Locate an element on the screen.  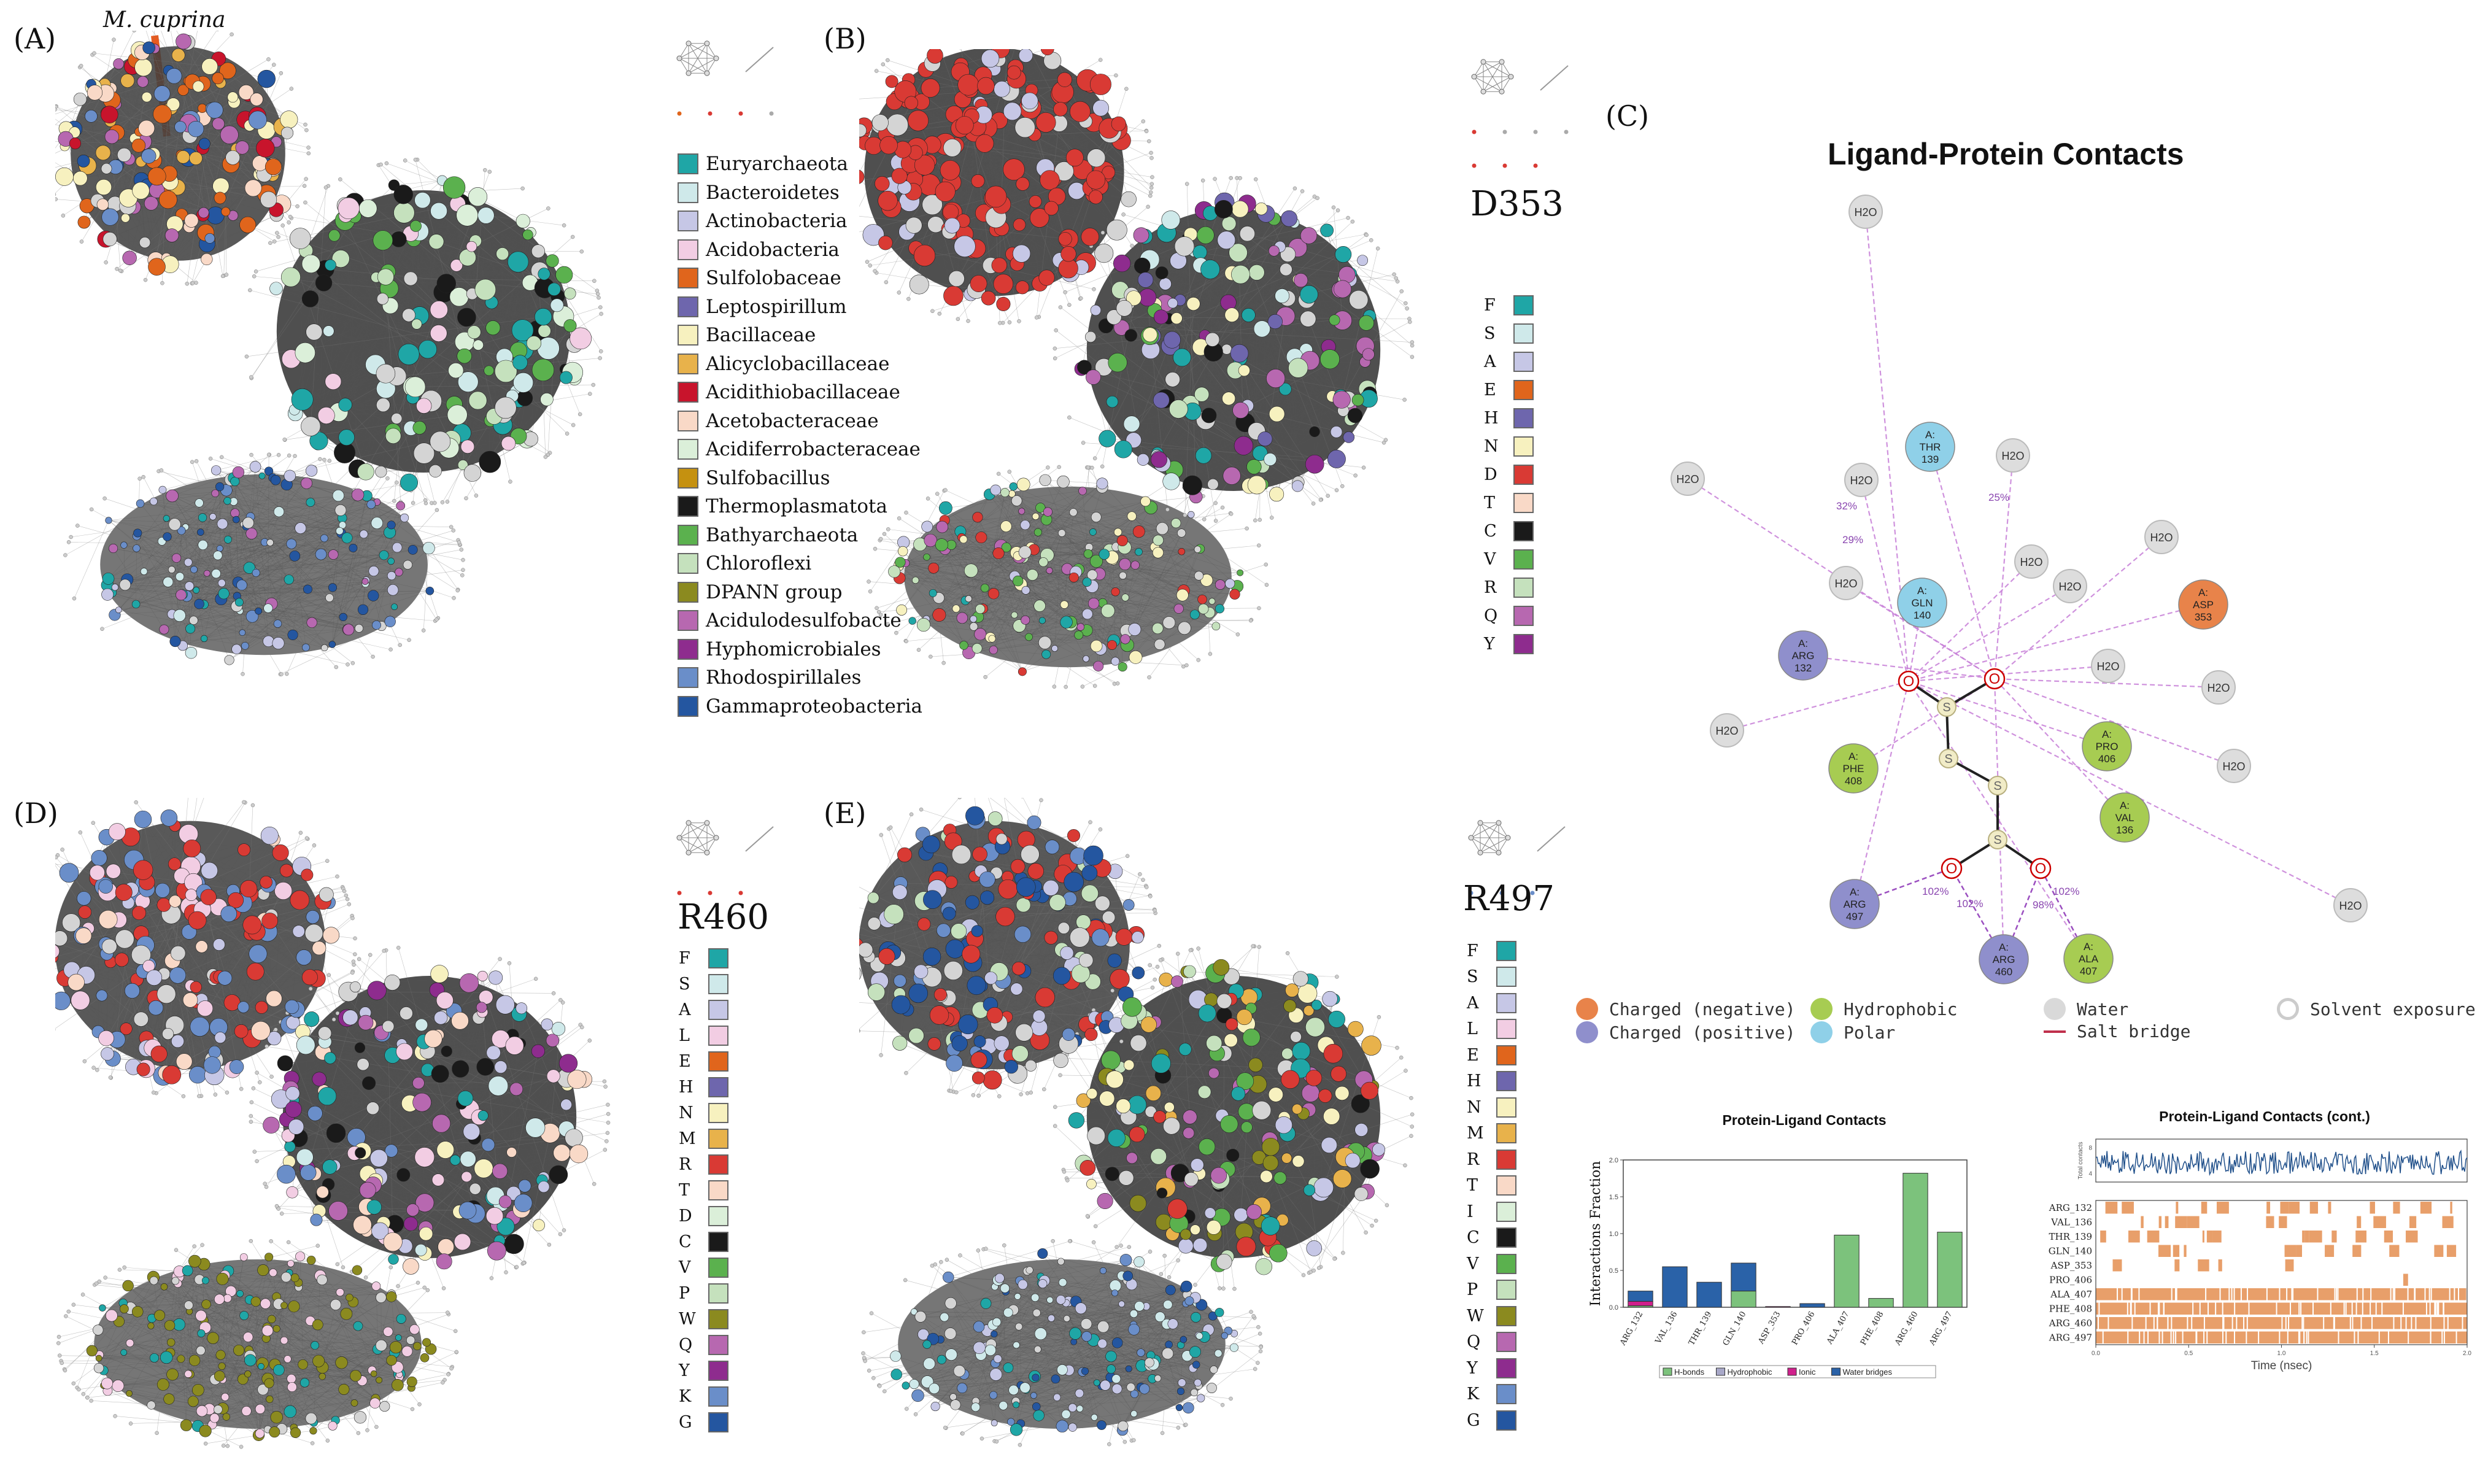
aa-legend-item: V is located at coordinates (703, 1267).